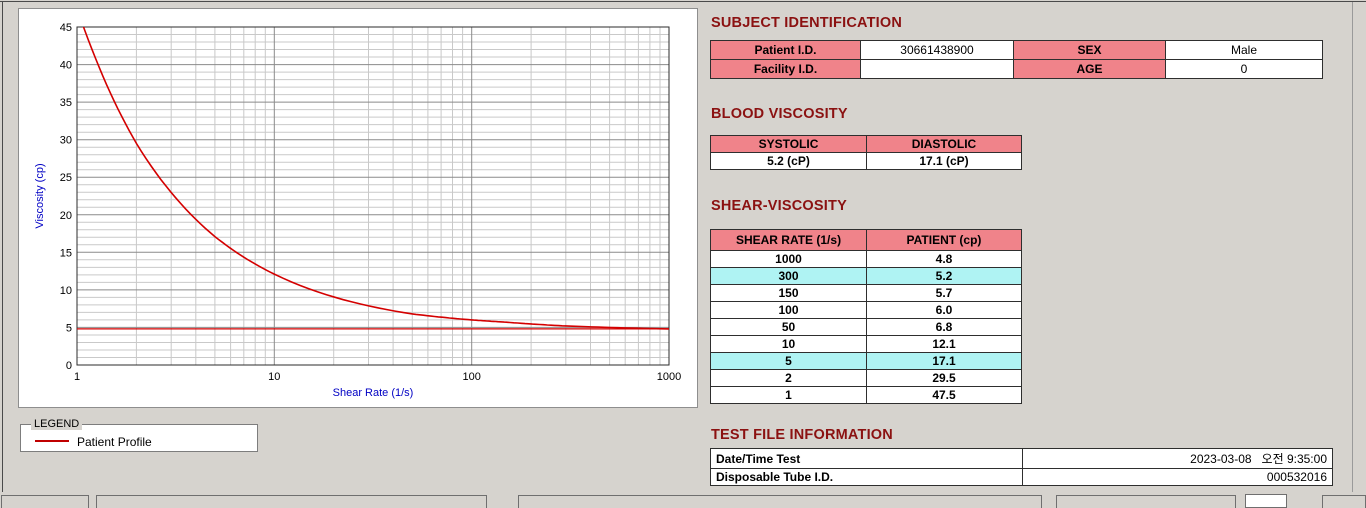 Image resolution: width=1366 pixels, height=508 pixels. Describe the element at coordinates (1177, 477) in the screenshot. I see `disposable-tube-id-value: 000532016` at that location.